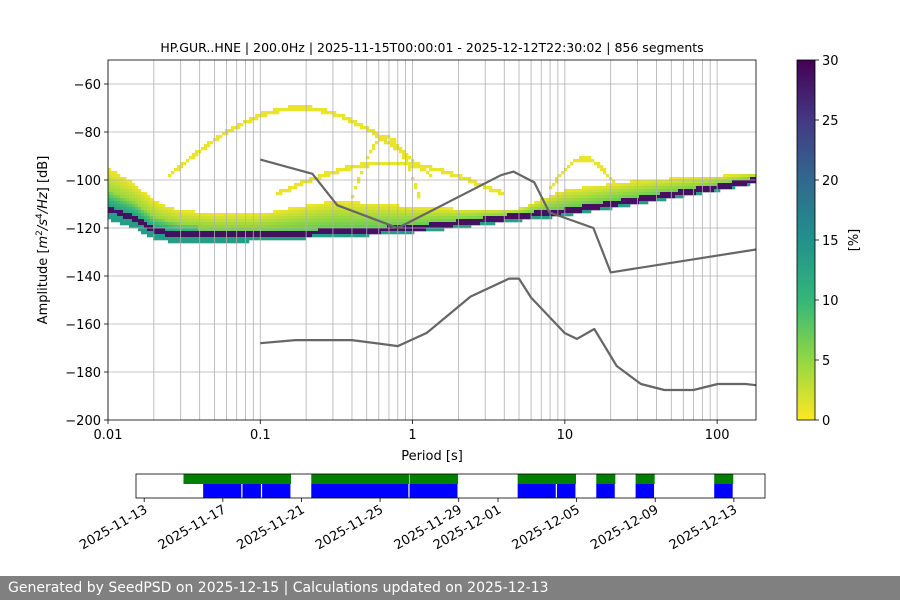  I want to click on timeline-tick-label: 2025-12-09, so click(624, 527).